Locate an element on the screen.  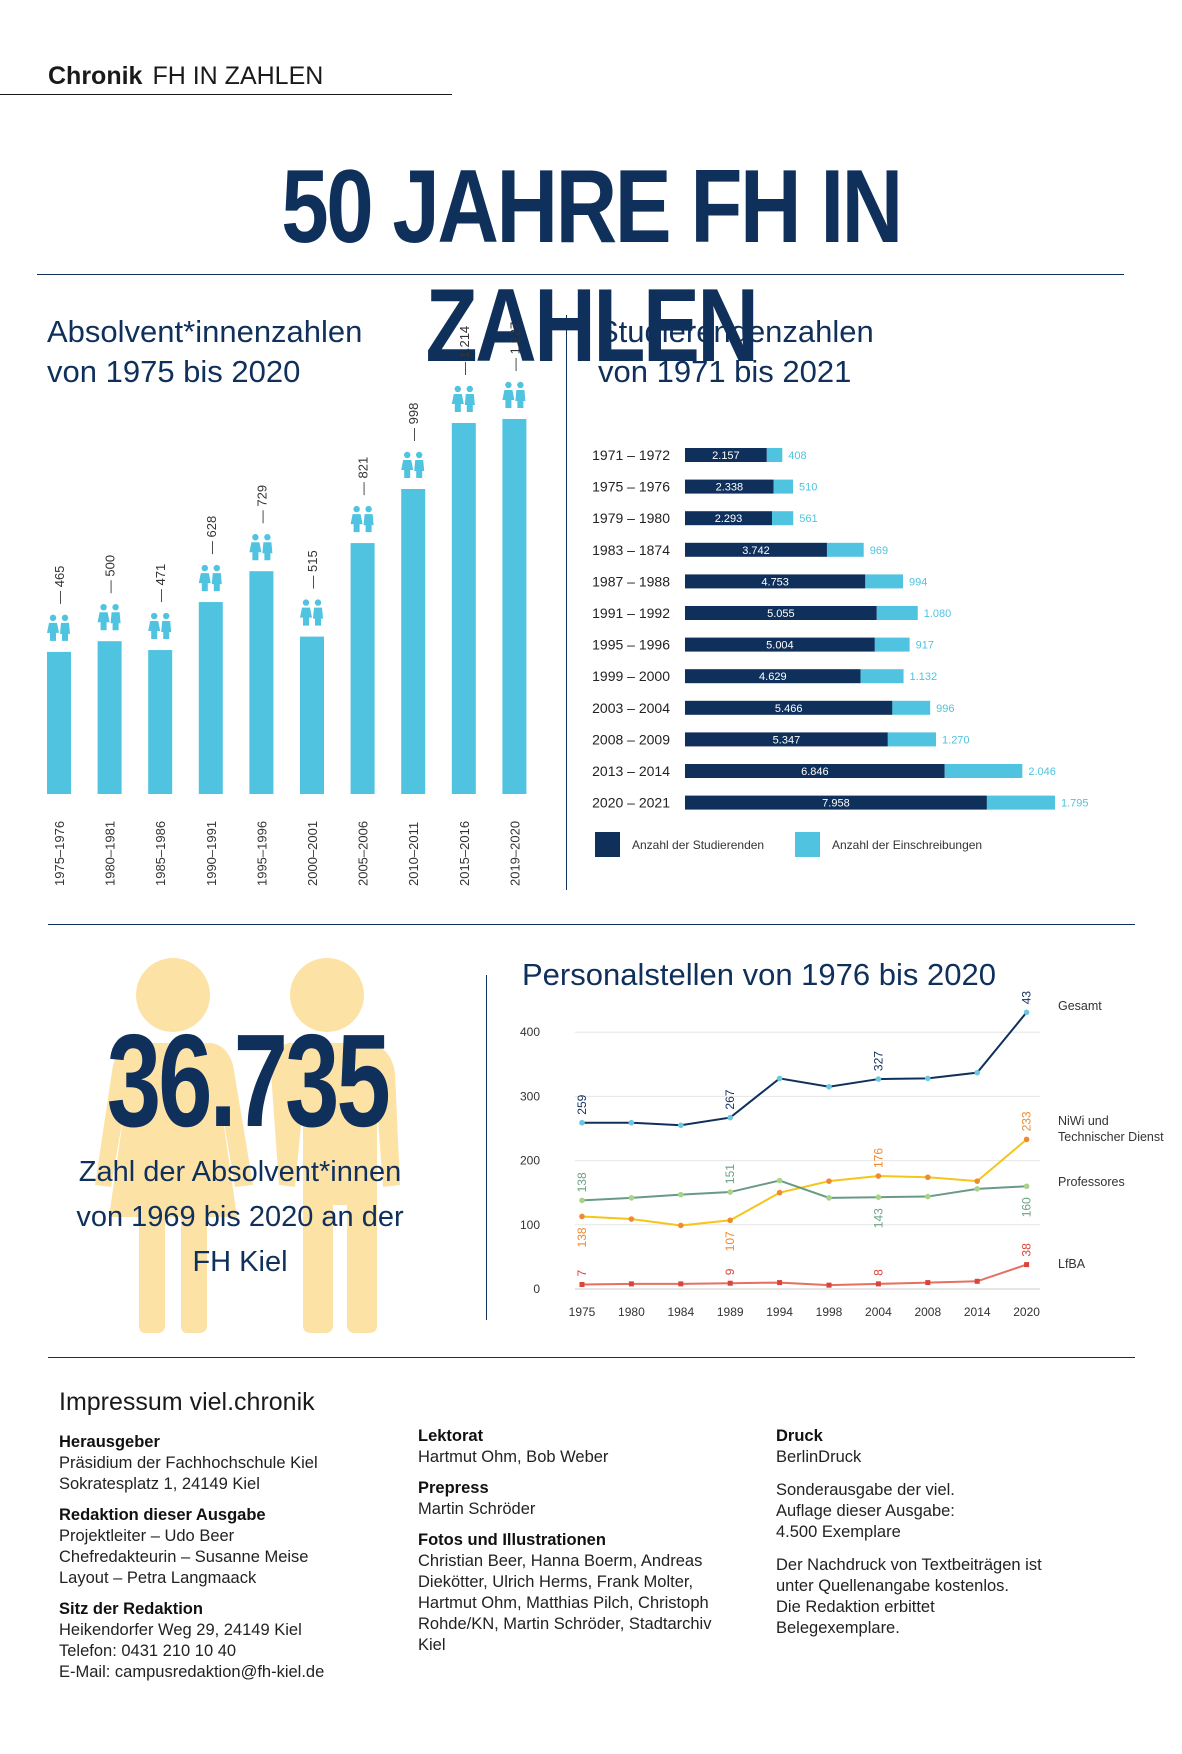
legend-enrollments-swatch is located at coordinates (807, 844).